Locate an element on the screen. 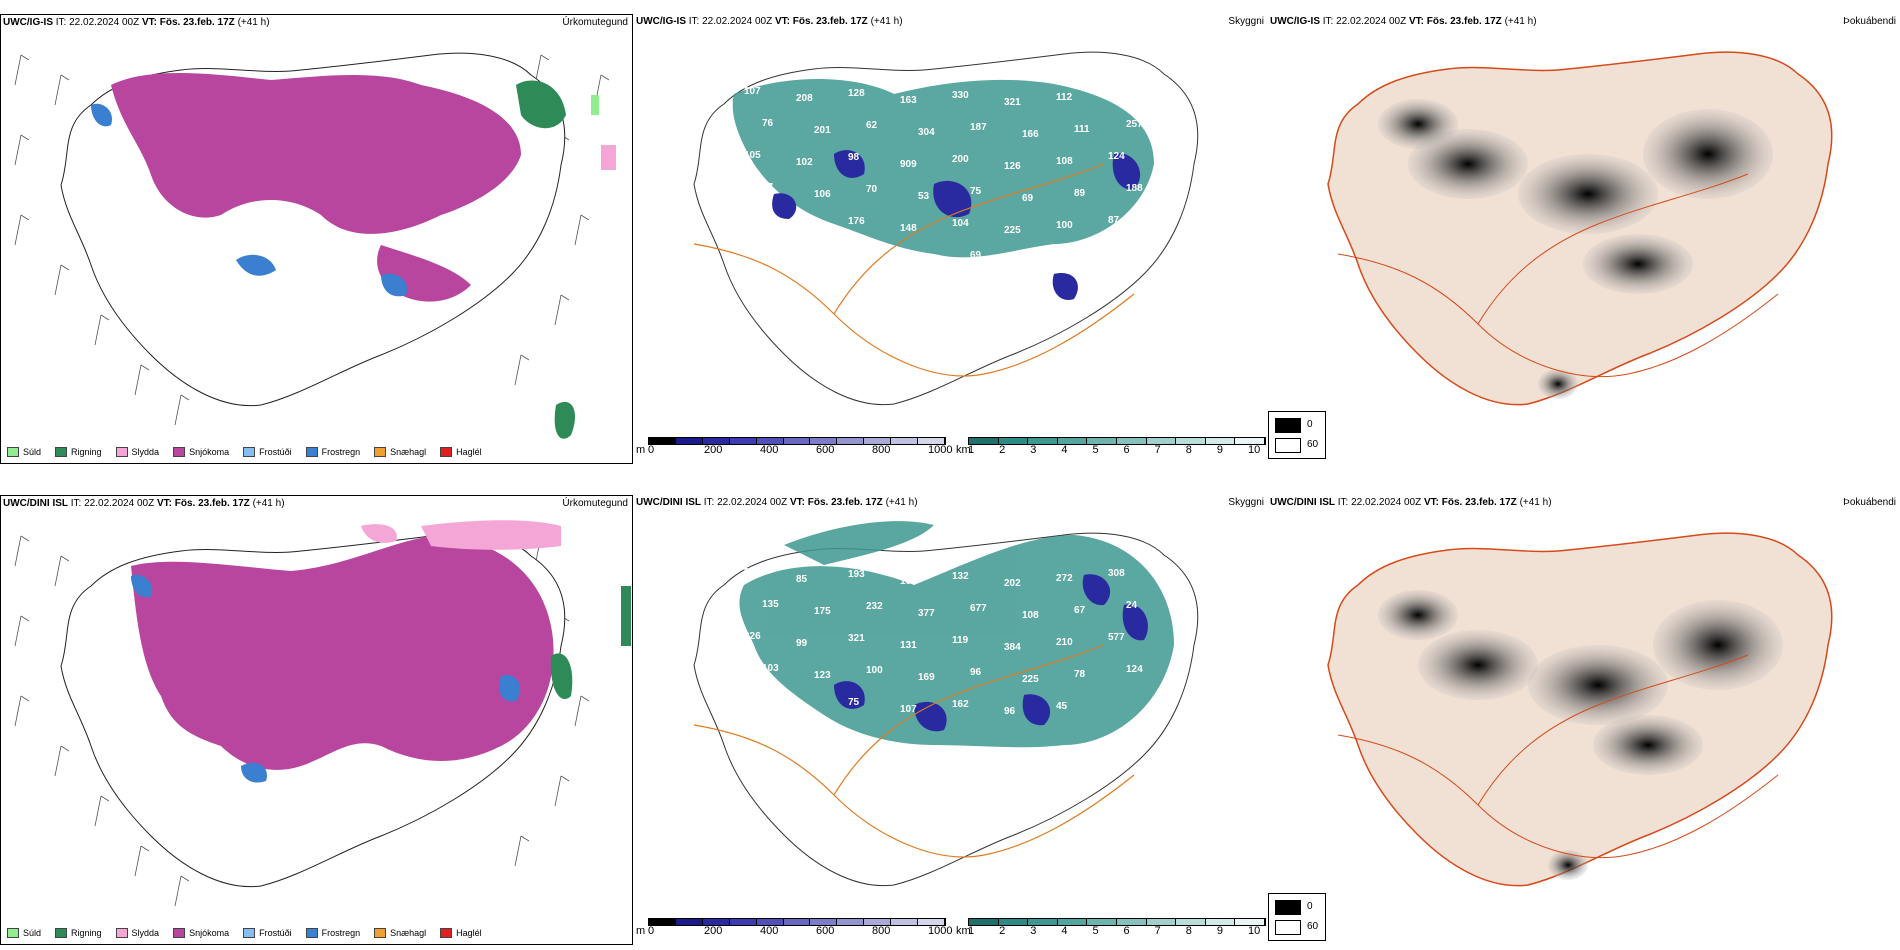 Image resolution: width=1900 pixels, height=950 pixels. cloud-base-label: 100 is located at coordinates (874, 670).